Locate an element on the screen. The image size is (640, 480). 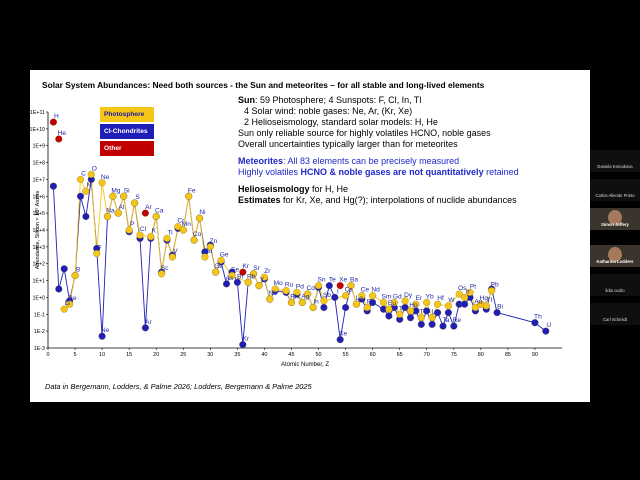
element-label: V is located at coordinates (175, 251).